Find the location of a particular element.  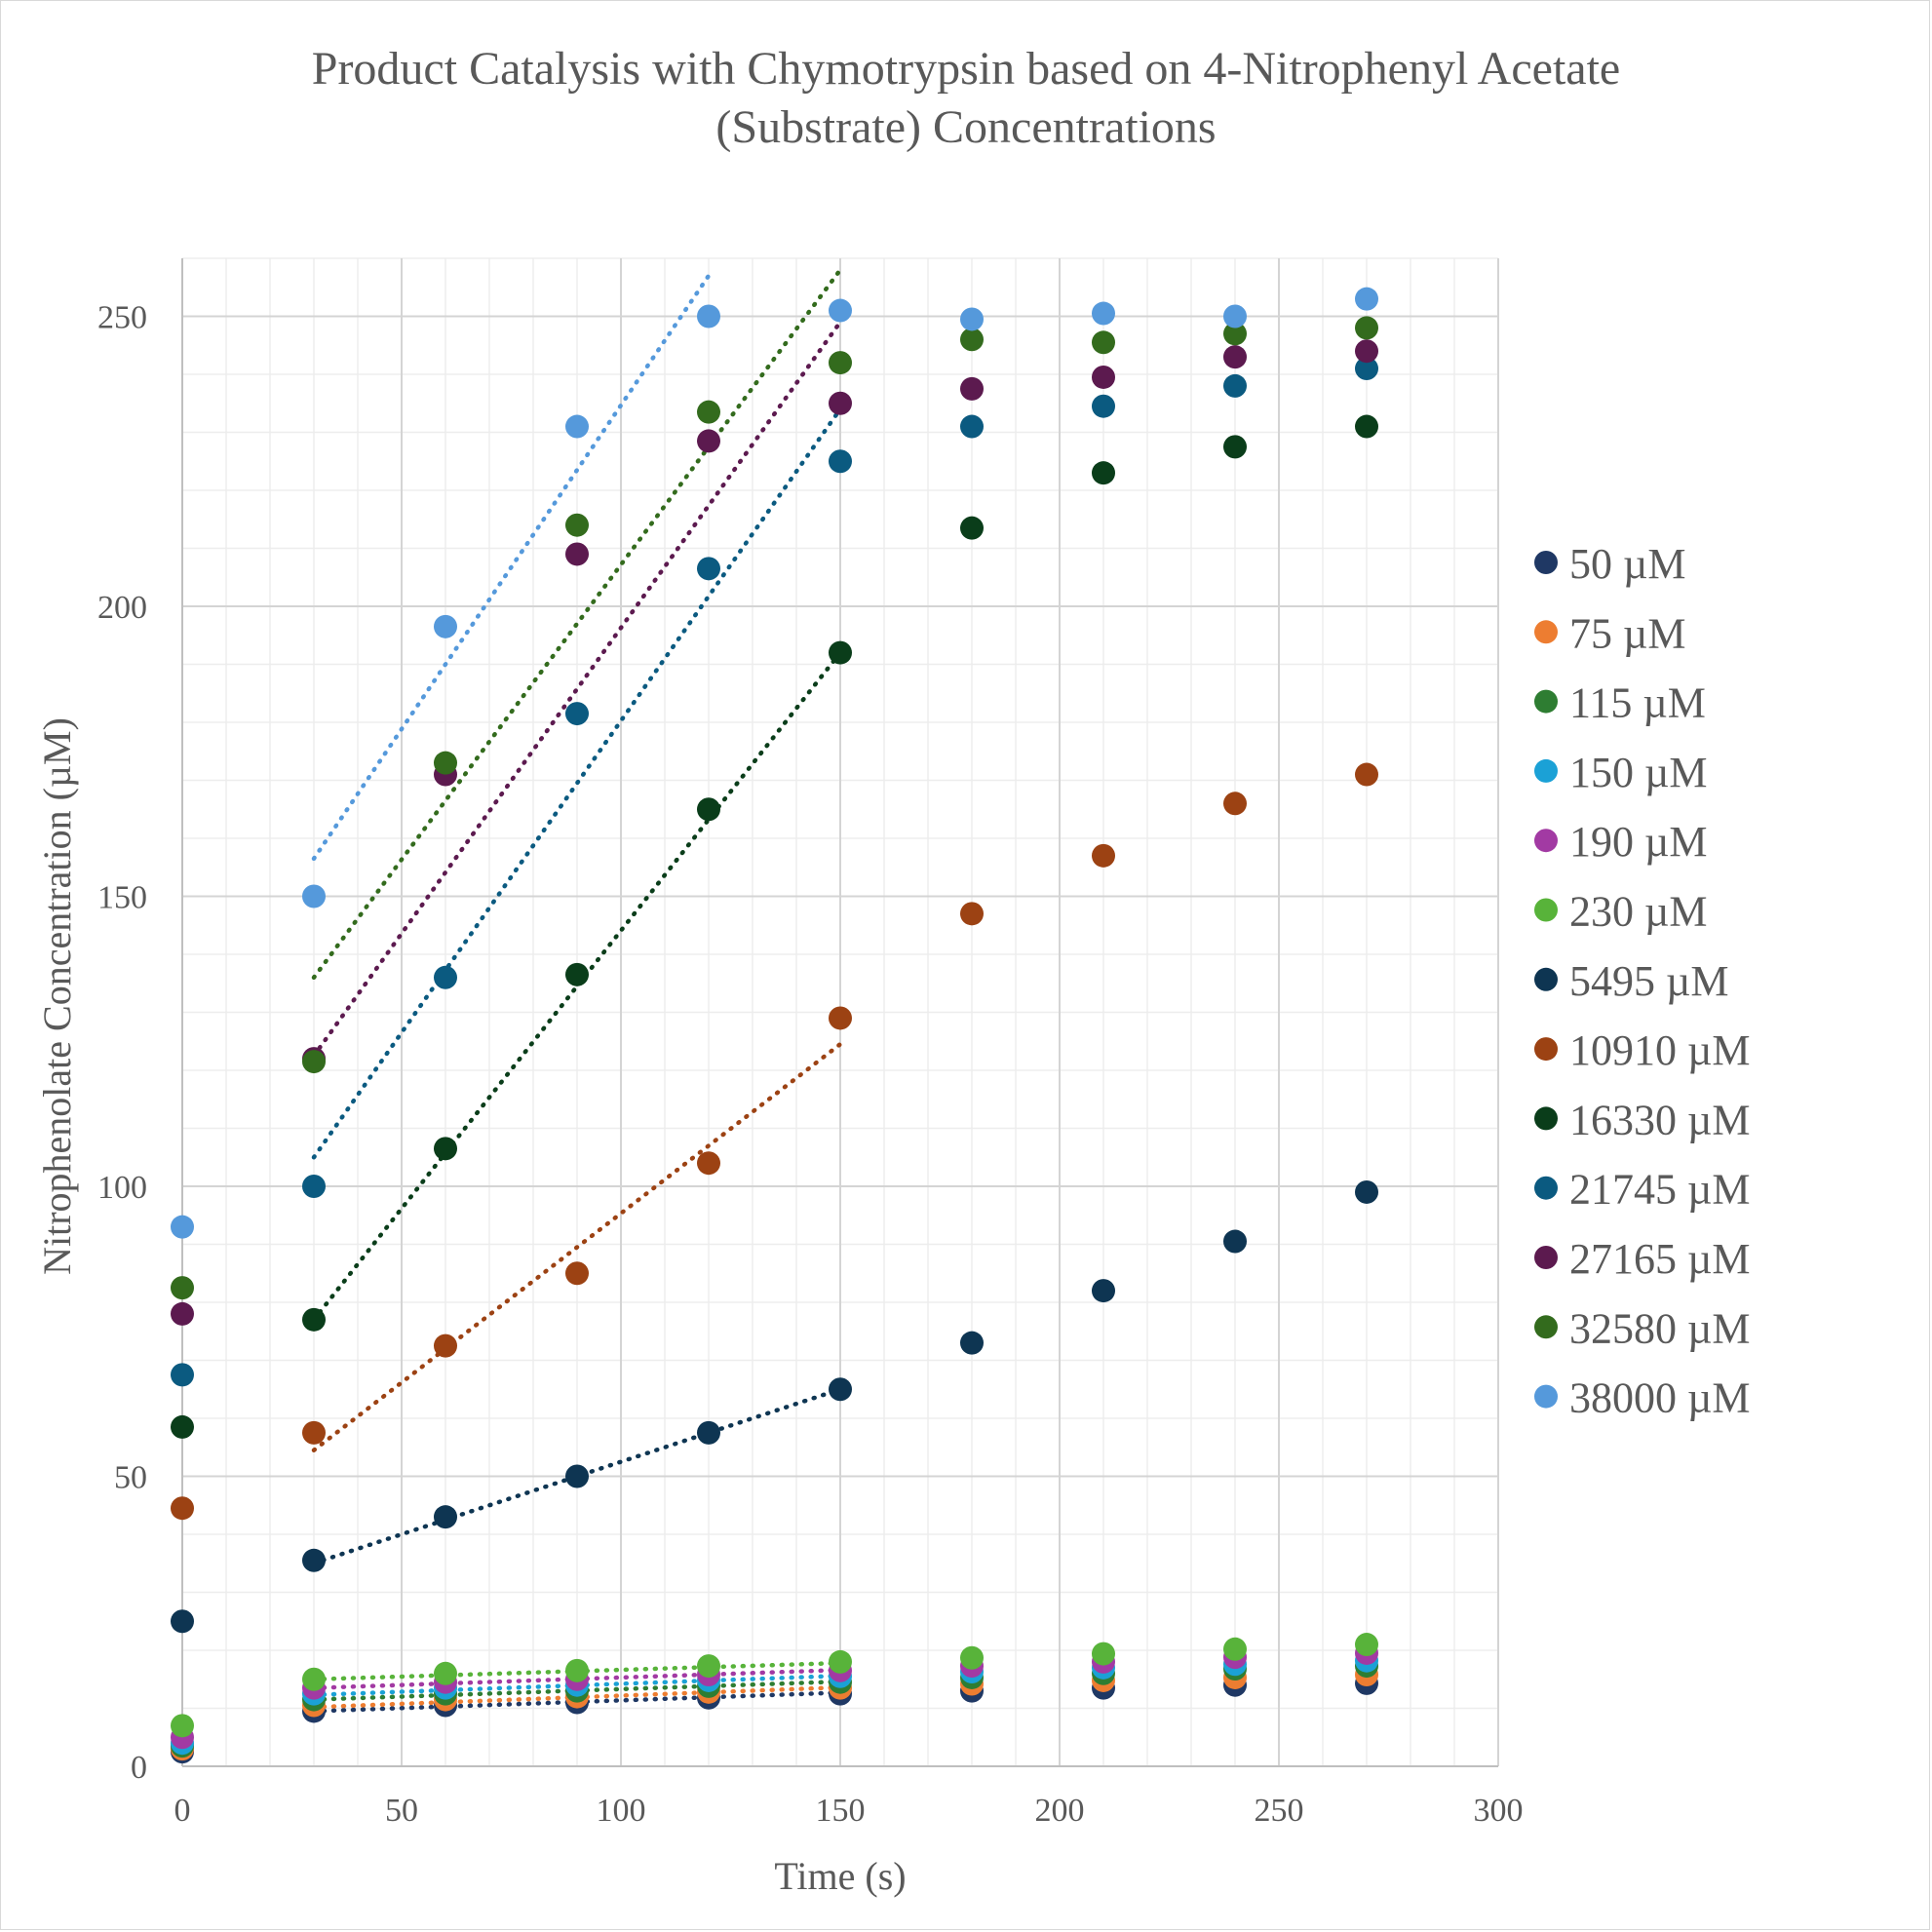

legend-label: 190 µM is located at coordinates (1638, 842).